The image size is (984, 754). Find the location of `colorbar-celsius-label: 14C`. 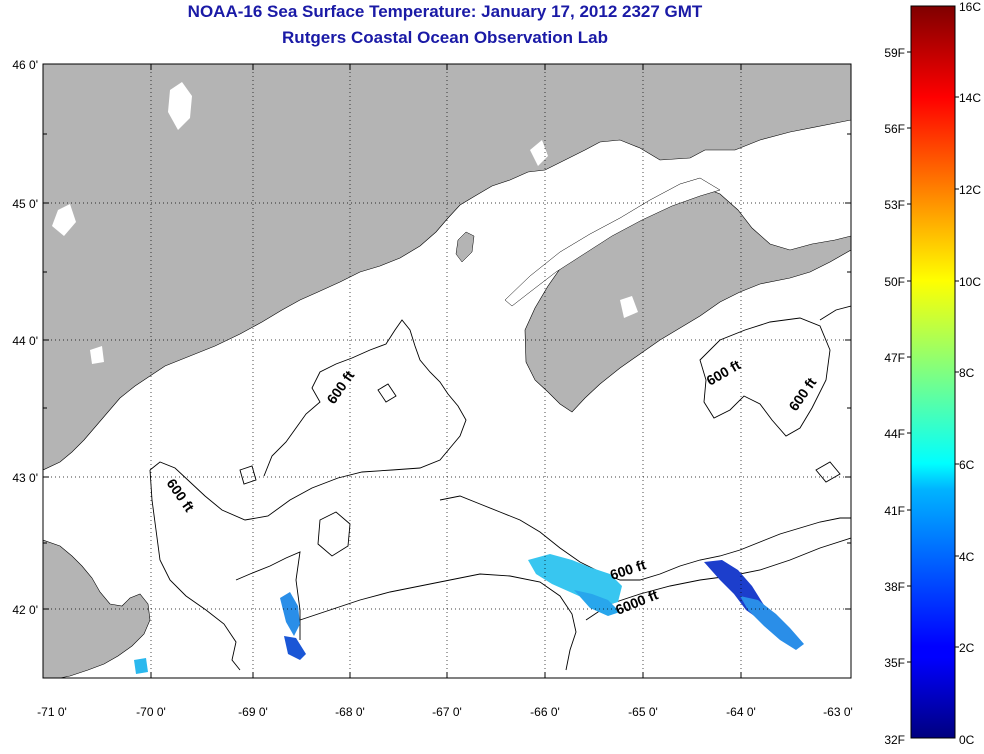

colorbar-celsius-label: 14C is located at coordinates (970, 98).